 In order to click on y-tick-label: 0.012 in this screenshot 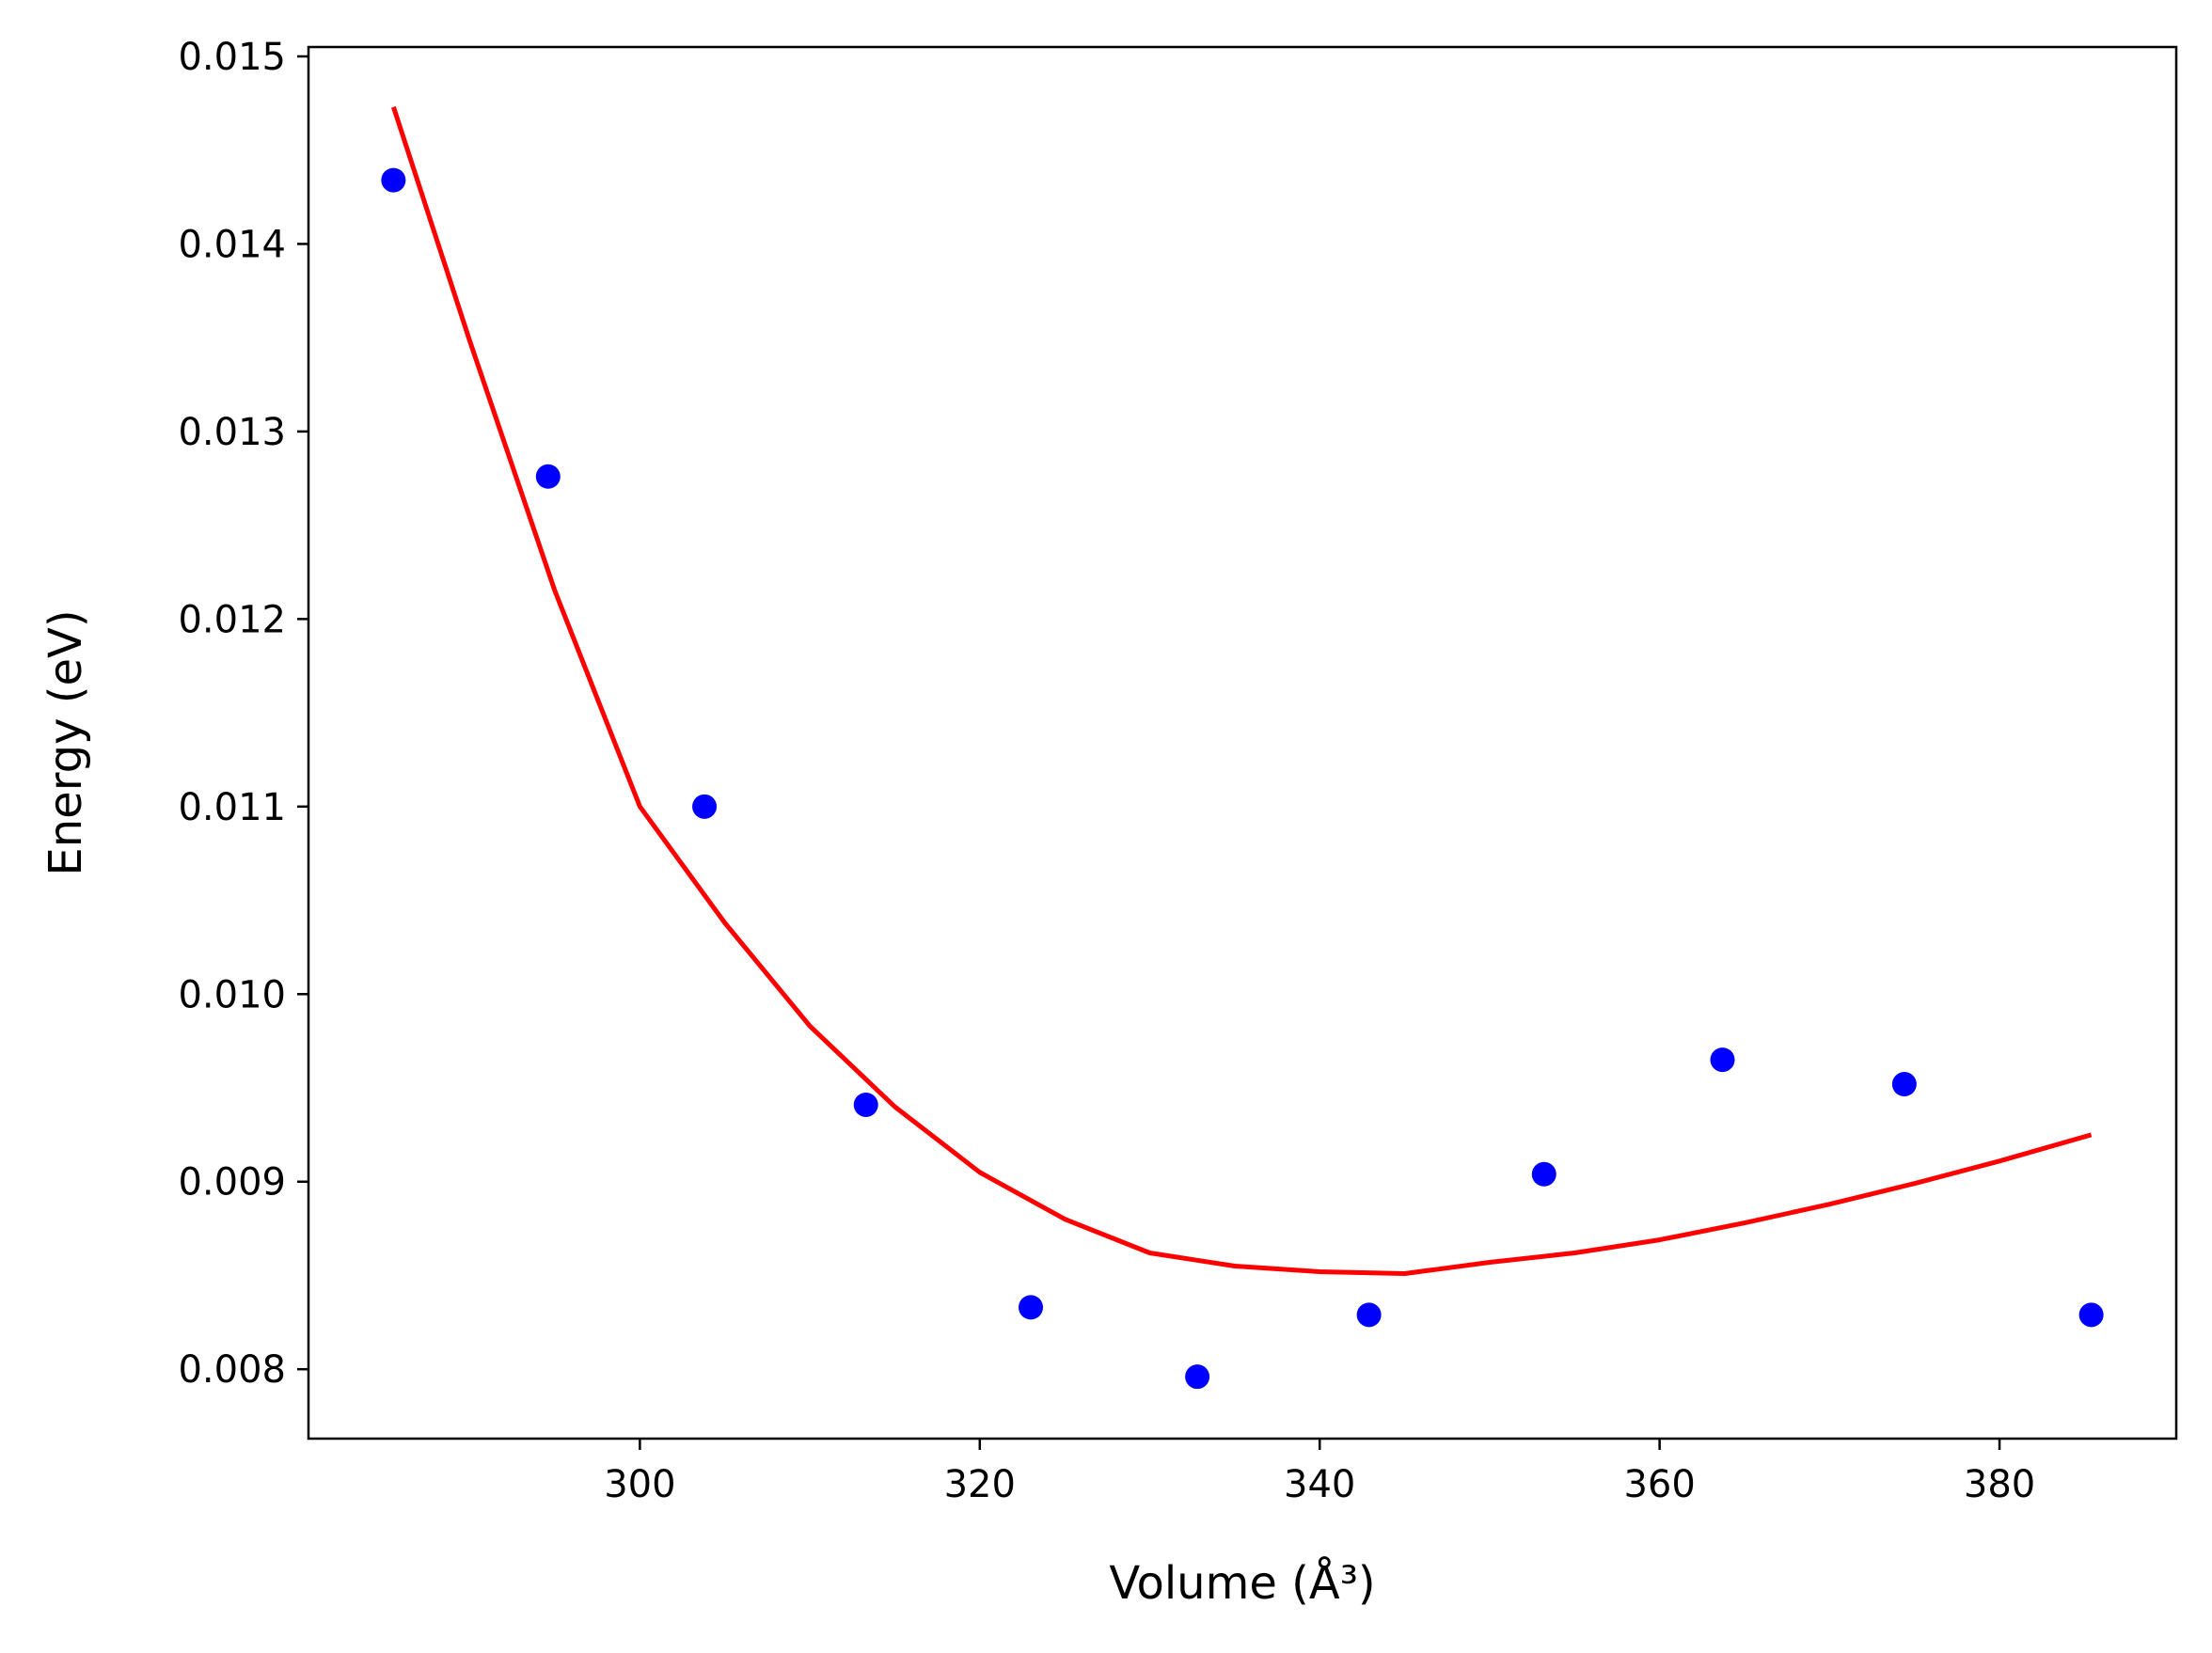, I will do `click(232, 619)`.